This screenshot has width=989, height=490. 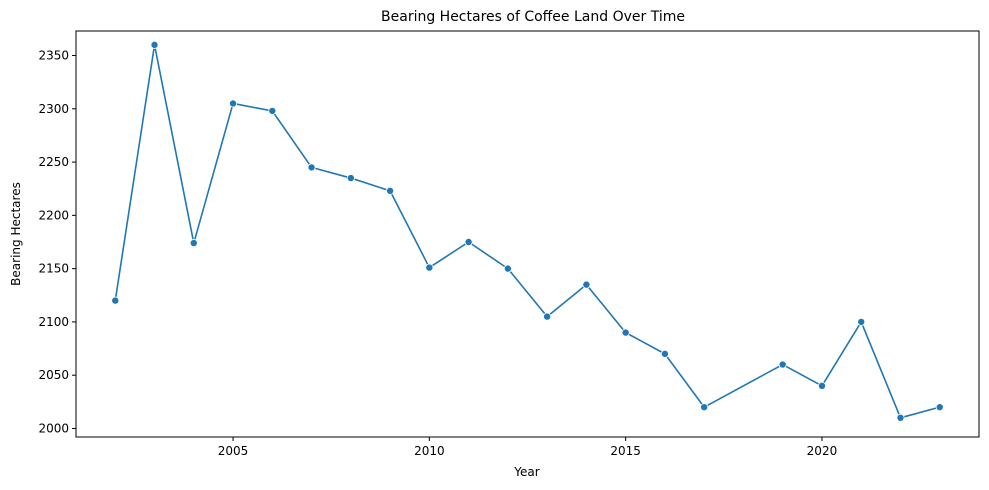 What do you see at coordinates (625, 451) in the screenshot?
I see `x-tick-label: 2015` at bounding box center [625, 451].